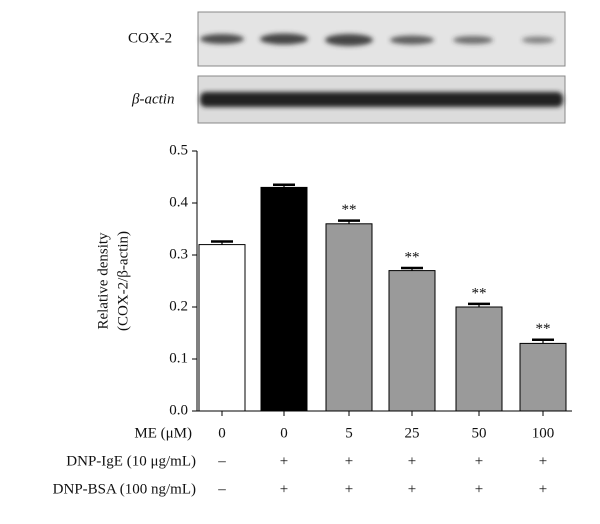 The height and width of the screenshot is (524, 600). I want to click on condition-label: DNP-BSA (100 ng/mL), so click(124, 489).